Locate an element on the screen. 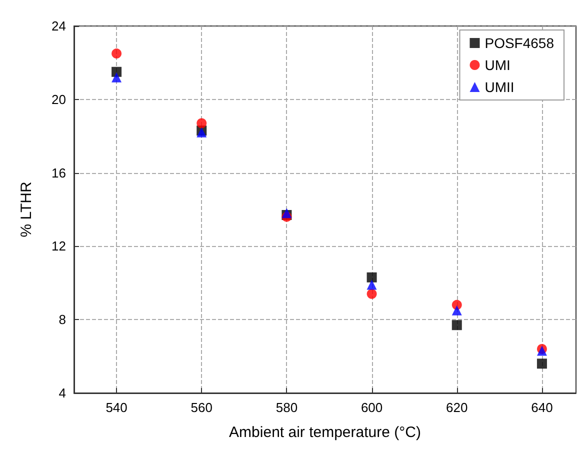 This screenshot has height=459, width=578. y-tick-label: 20 is located at coordinates (59, 99).